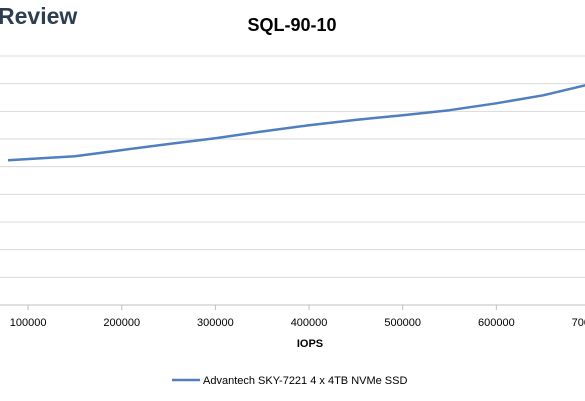  Describe the element at coordinates (310, 344) in the screenshot. I see `x-axis-label: IOPS` at that location.